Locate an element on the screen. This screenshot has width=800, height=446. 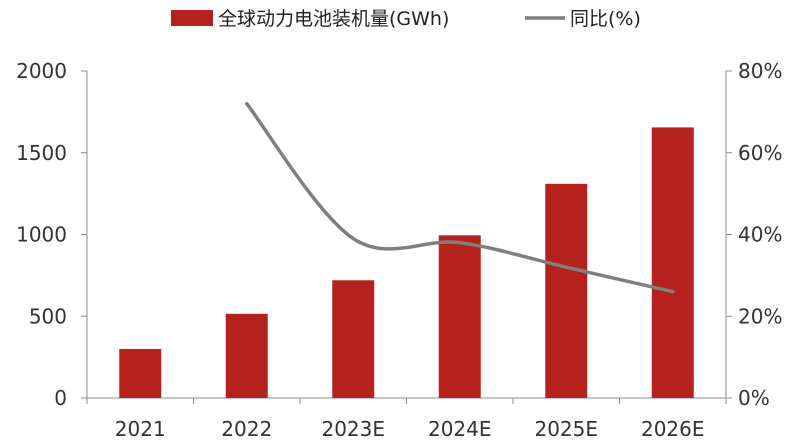
x-tick-label: 2023E is located at coordinates (353, 429).